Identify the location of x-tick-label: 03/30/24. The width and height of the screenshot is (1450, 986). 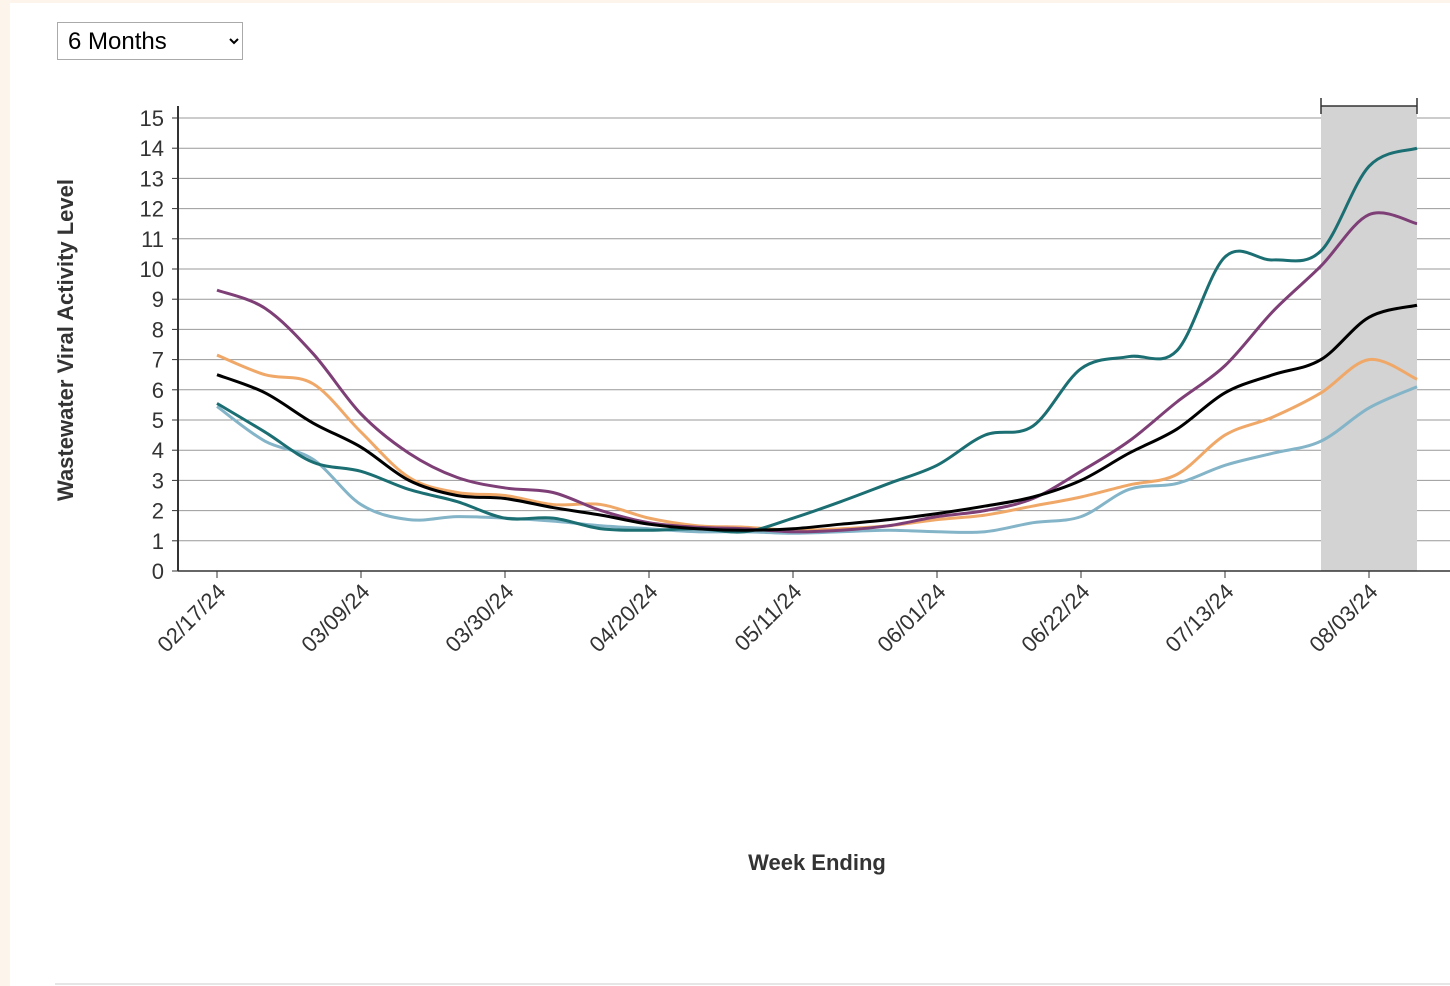
(479, 618).